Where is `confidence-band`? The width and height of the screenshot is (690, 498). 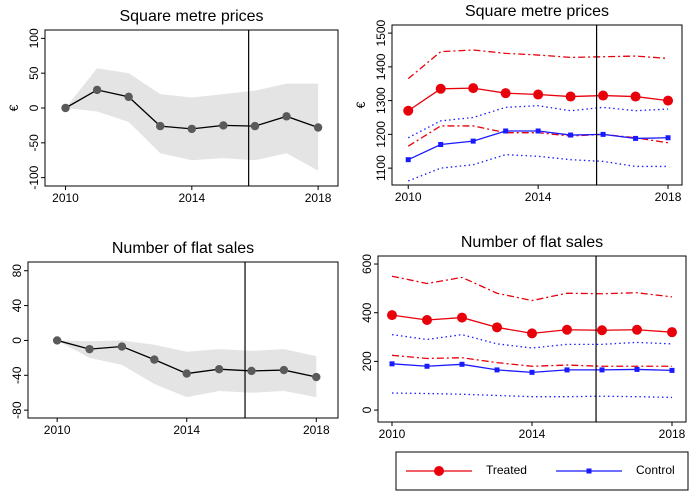
confidence-band is located at coordinates (187, 369).